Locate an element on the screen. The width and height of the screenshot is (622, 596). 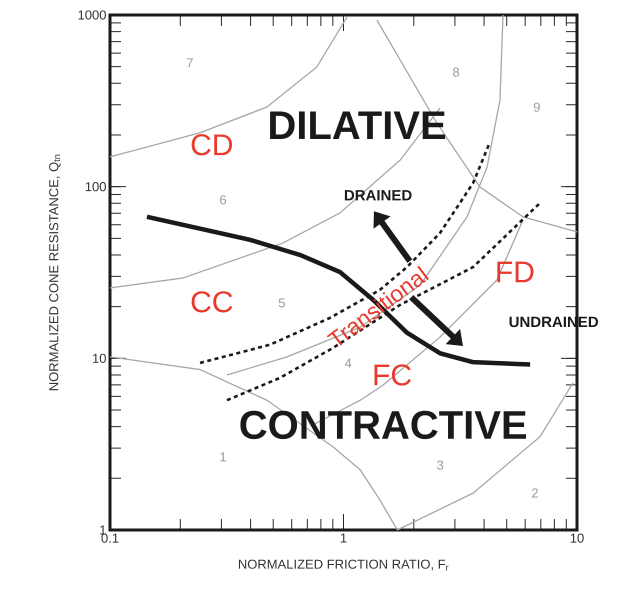
annotation: CONTRACTIVE is located at coordinates (383, 425).